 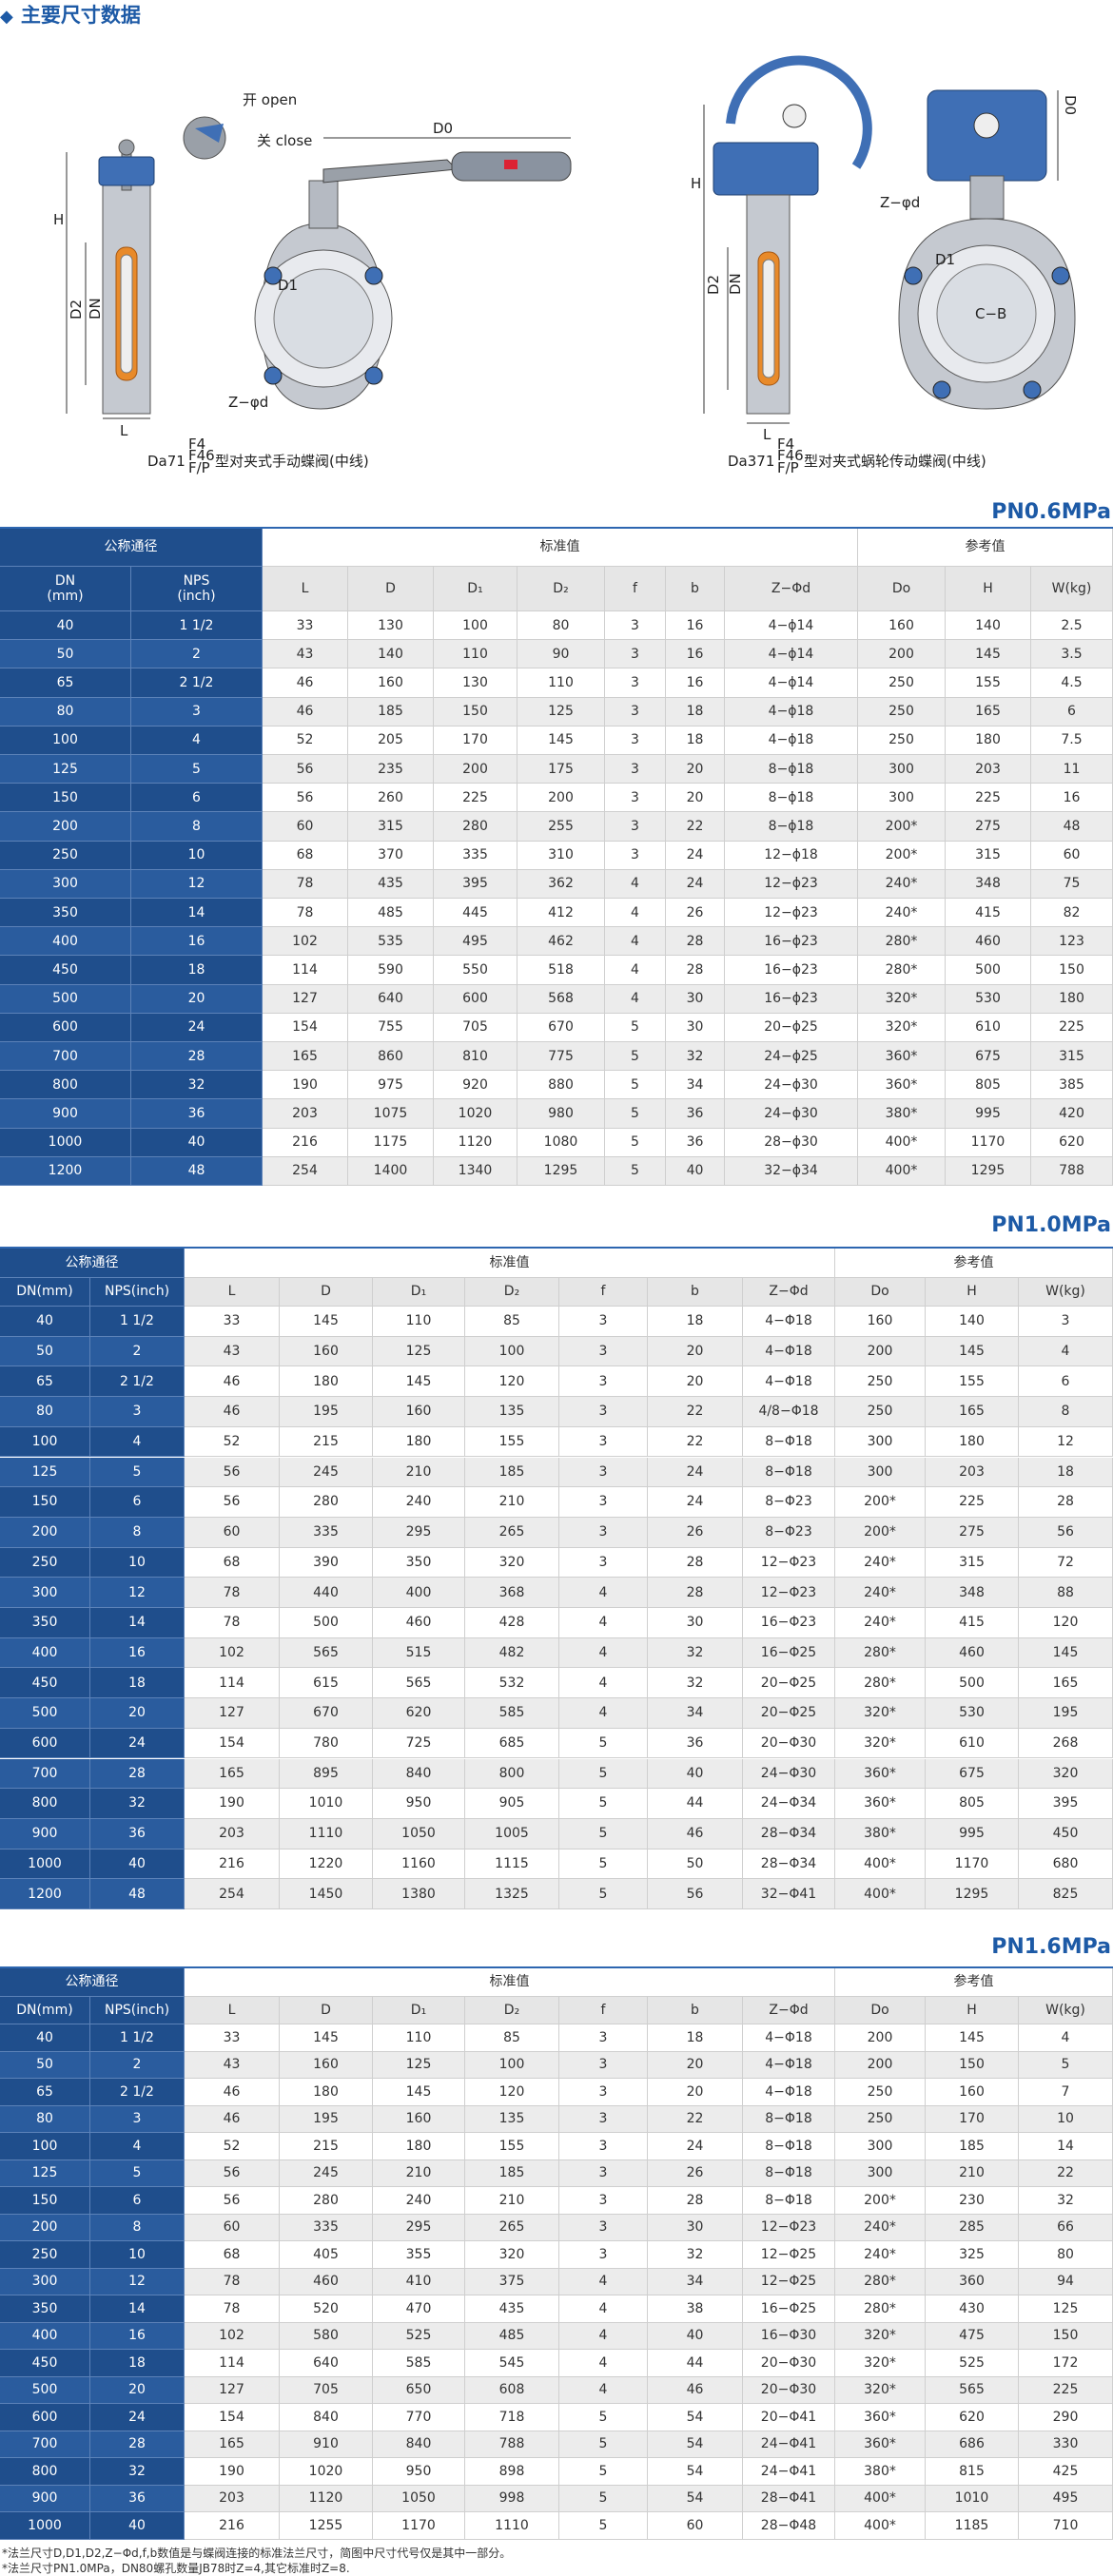 I want to click on size-cell: 350, so click(x=65, y=913).